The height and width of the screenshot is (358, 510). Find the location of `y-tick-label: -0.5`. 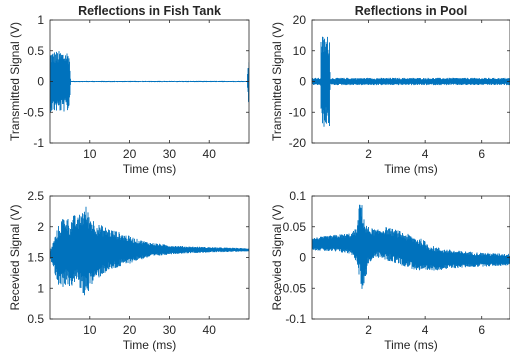

y-tick-label: -0.5 is located at coordinates (33, 112).